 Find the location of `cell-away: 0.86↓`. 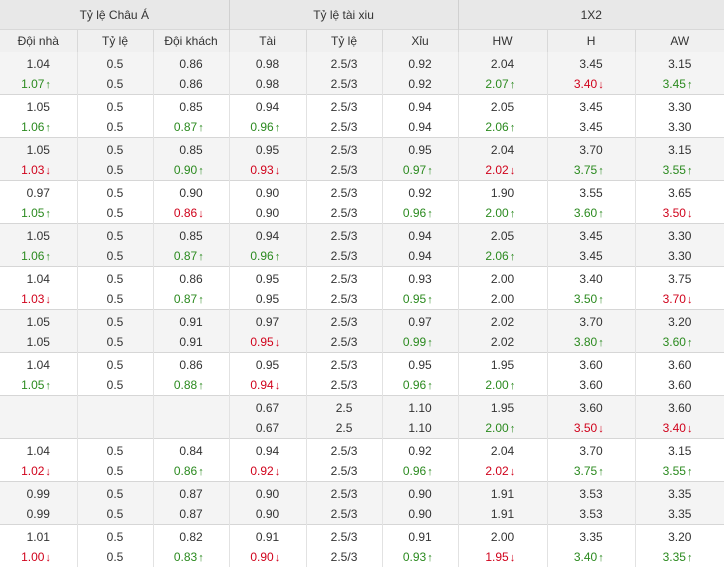

cell-away: 0.86↓ is located at coordinates (191, 213).